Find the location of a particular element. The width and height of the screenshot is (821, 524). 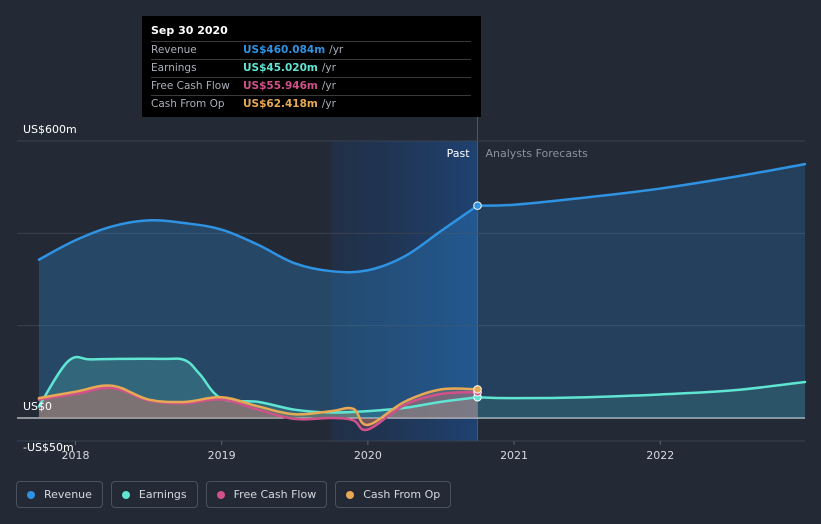

legend-label: Free Cash Flow is located at coordinates (275, 494).